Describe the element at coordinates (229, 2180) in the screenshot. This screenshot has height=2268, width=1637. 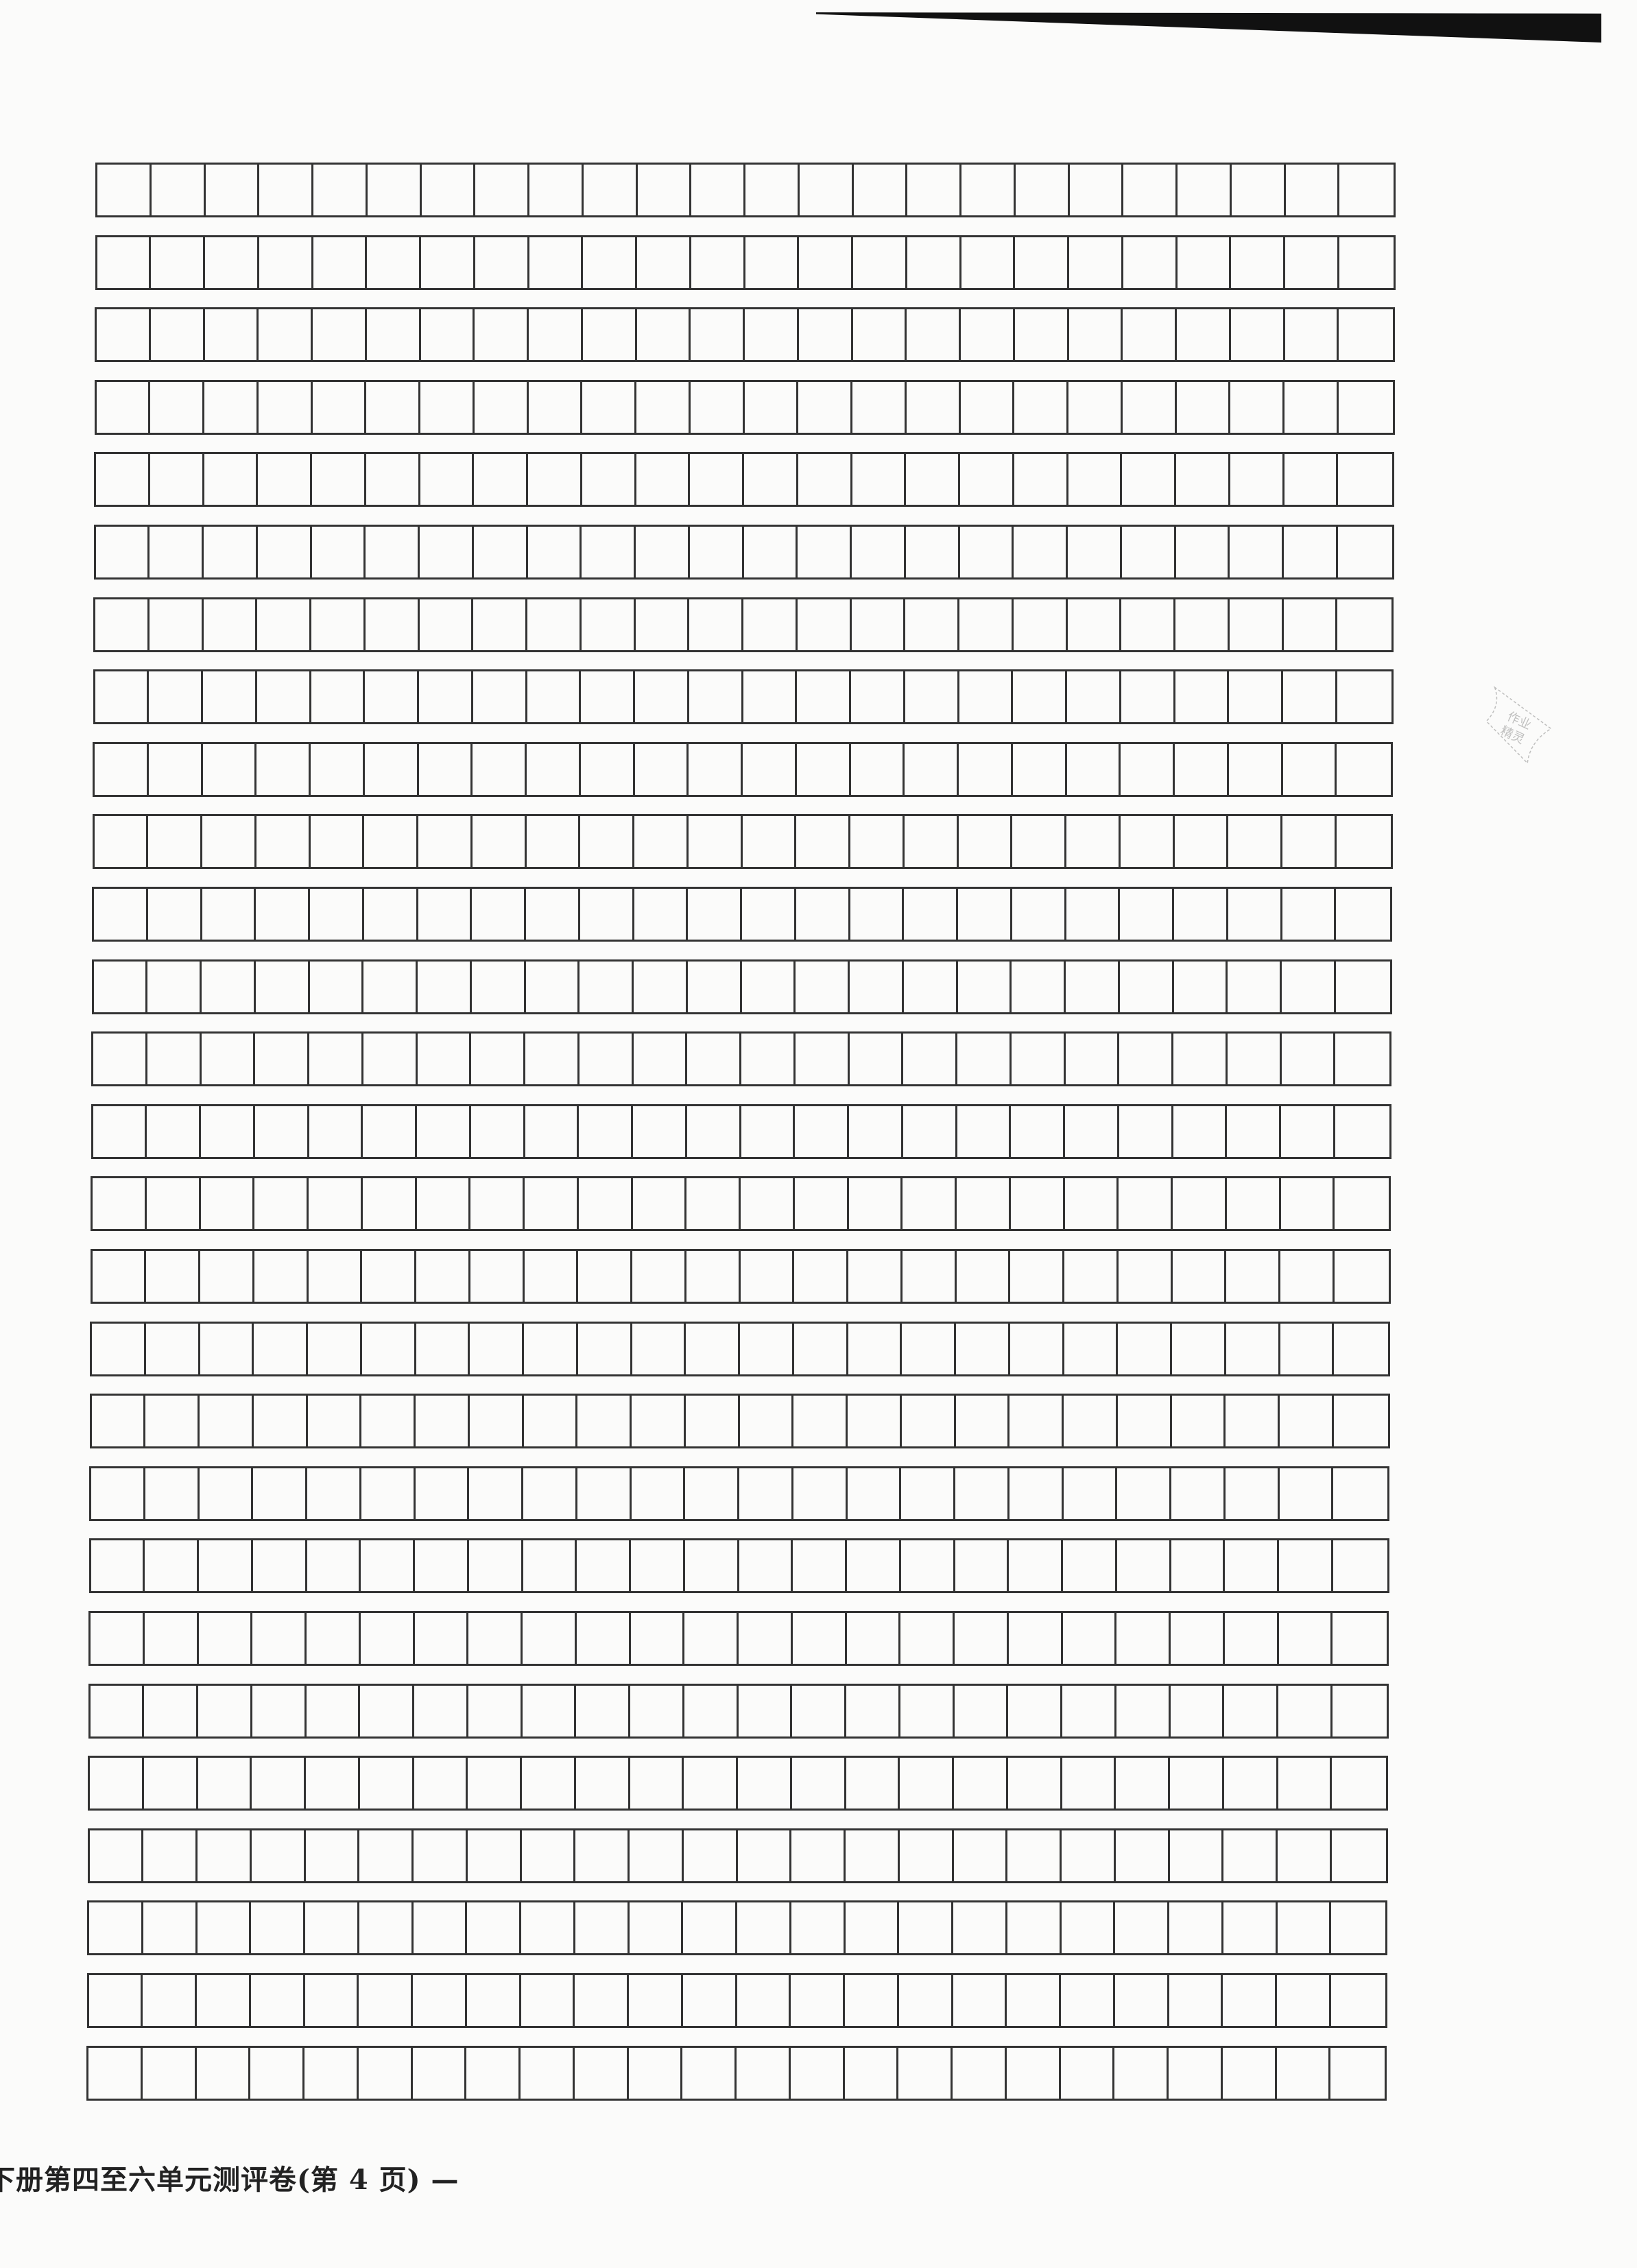
I see `page-footer: 下册第四至六单元测评卷(第 4 页) —` at that location.